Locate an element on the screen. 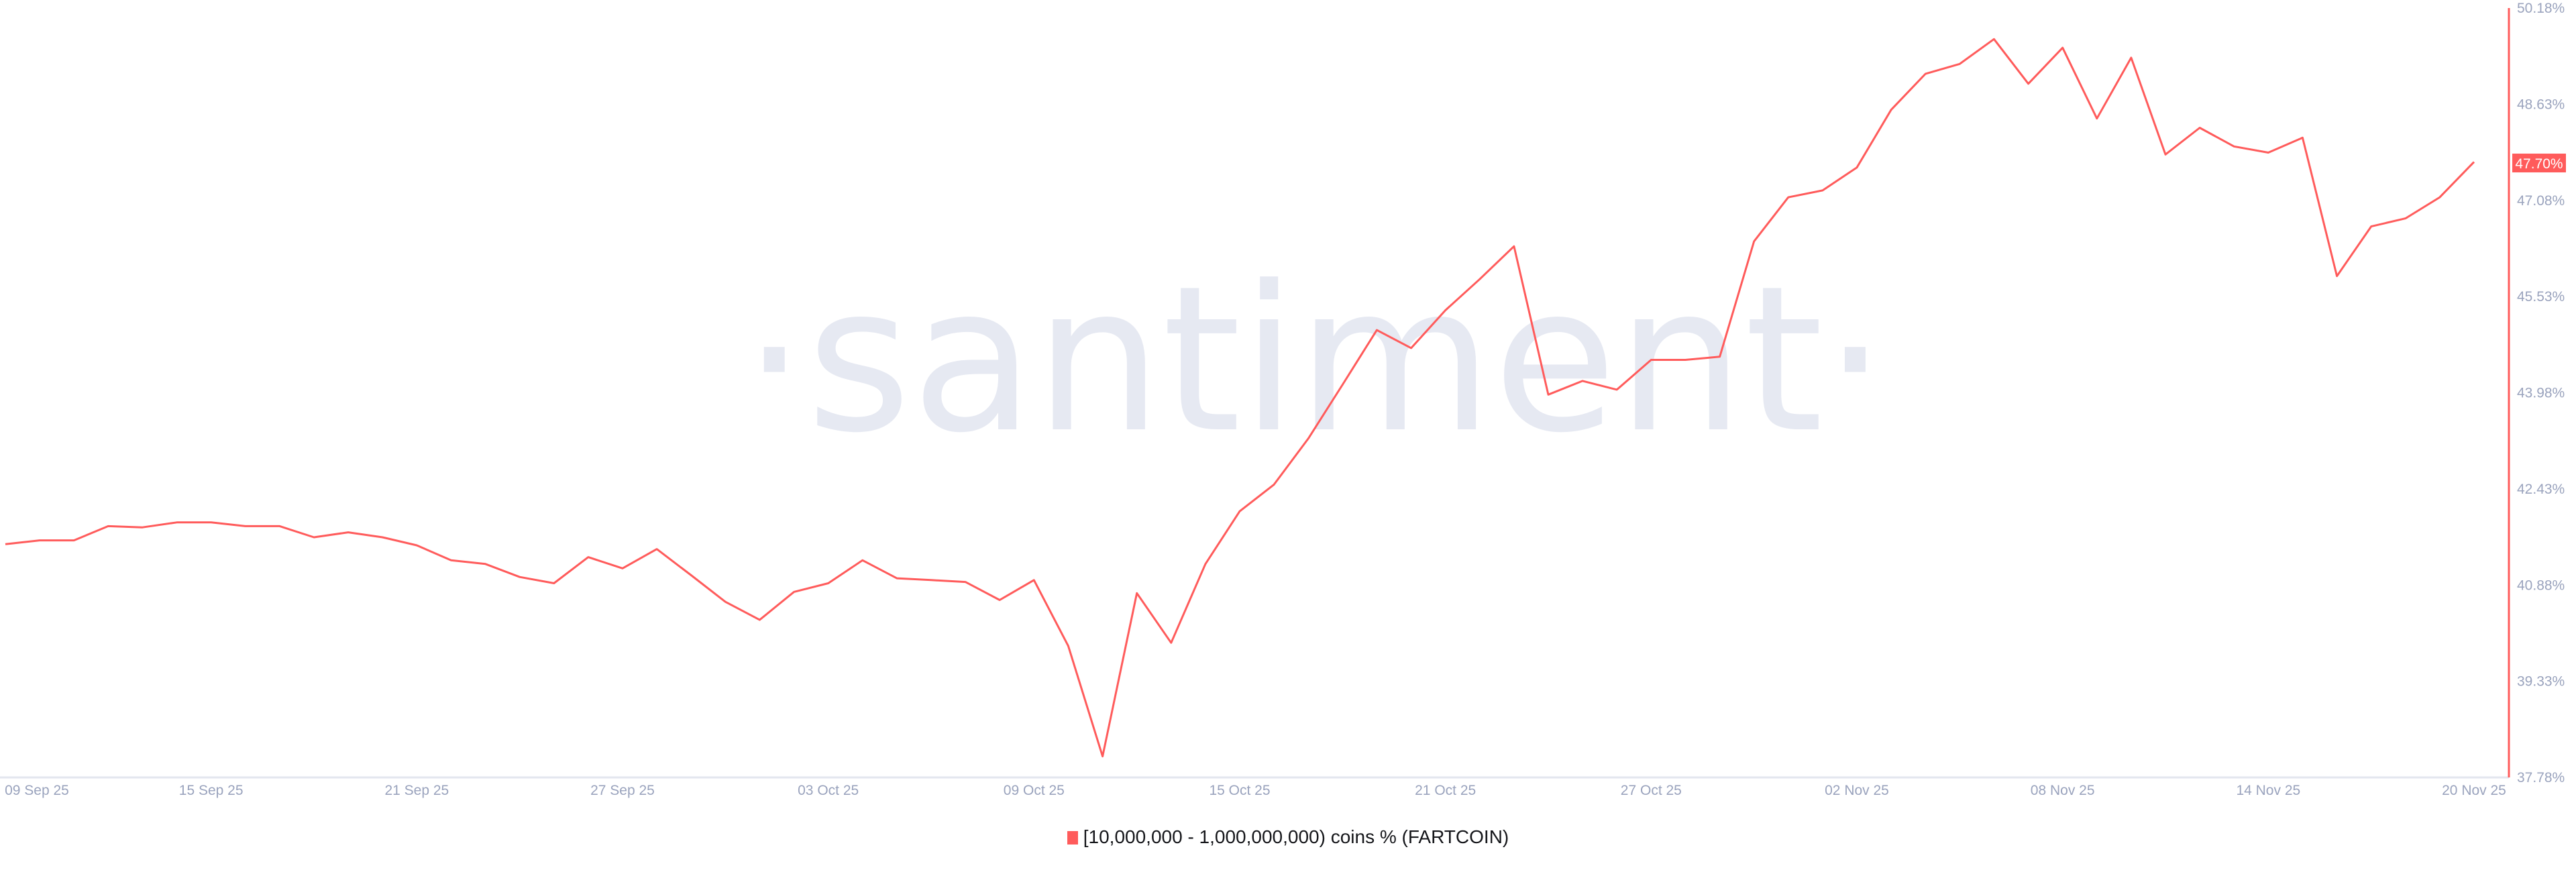  legend-swatch is located at coordinates (1072, 837).